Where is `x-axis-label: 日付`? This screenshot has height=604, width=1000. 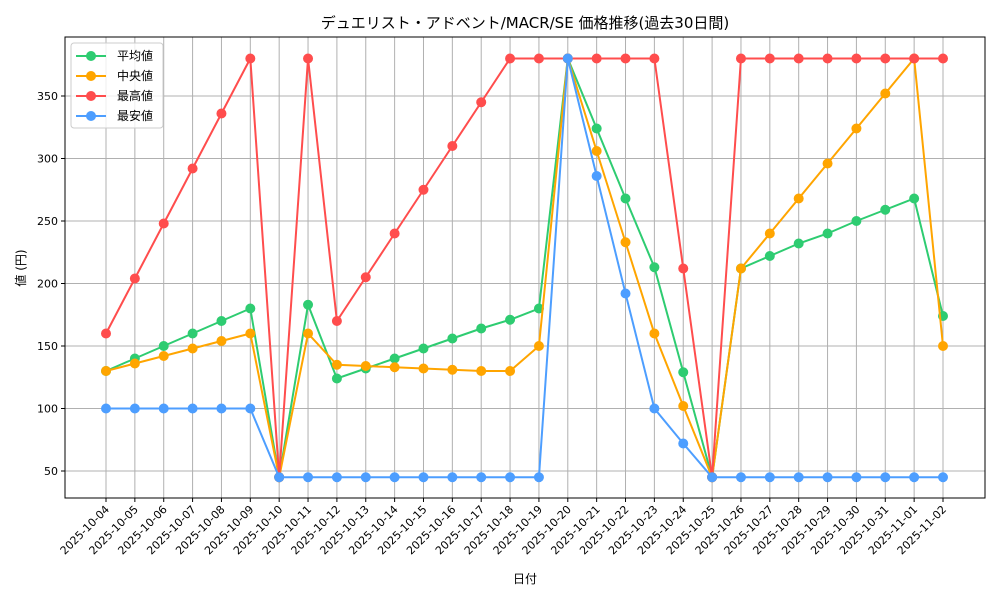
x-axis-label: 日付 is located at coordinates (525, 579).